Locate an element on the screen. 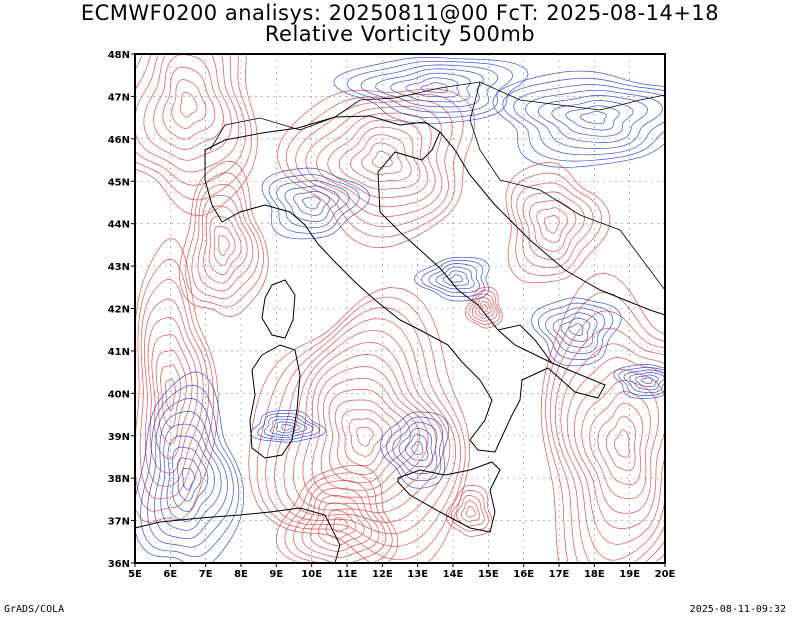 This screenshot has width=800, height=618. lat-tick-label: 39N is located at coordinates (119, 437).